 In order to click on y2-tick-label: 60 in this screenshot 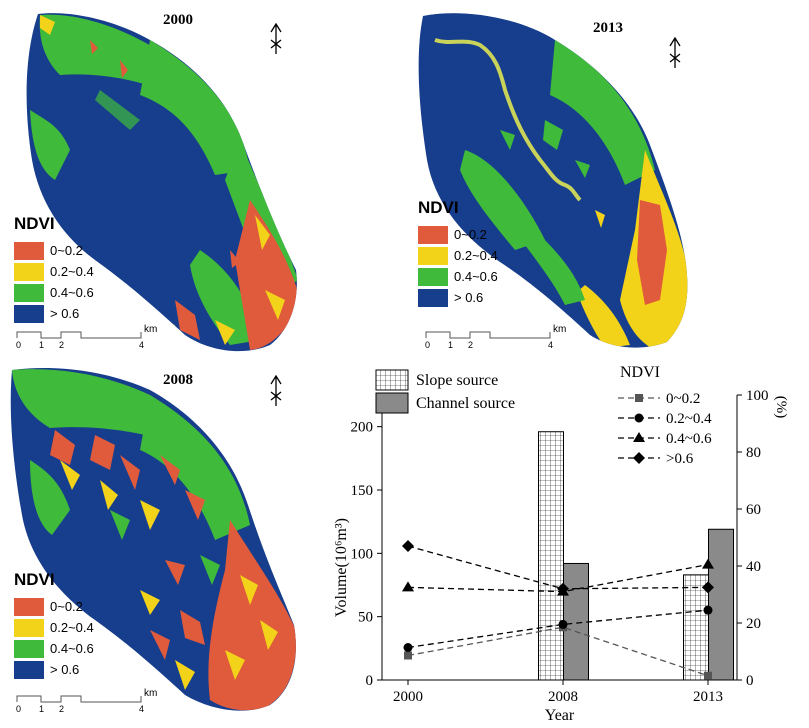, I will do `click(753, 510)`.